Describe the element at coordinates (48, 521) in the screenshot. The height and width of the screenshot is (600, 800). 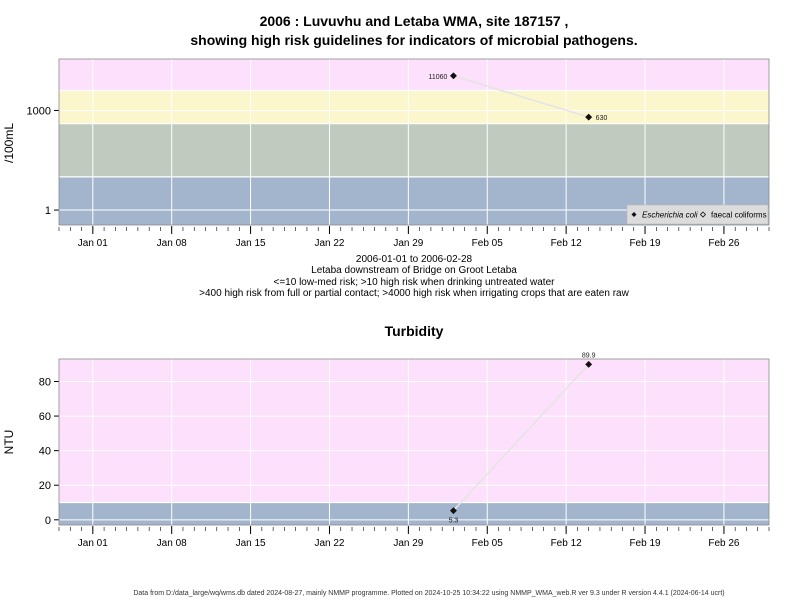
I see `chart2-y-tick-label: 0` at that location.